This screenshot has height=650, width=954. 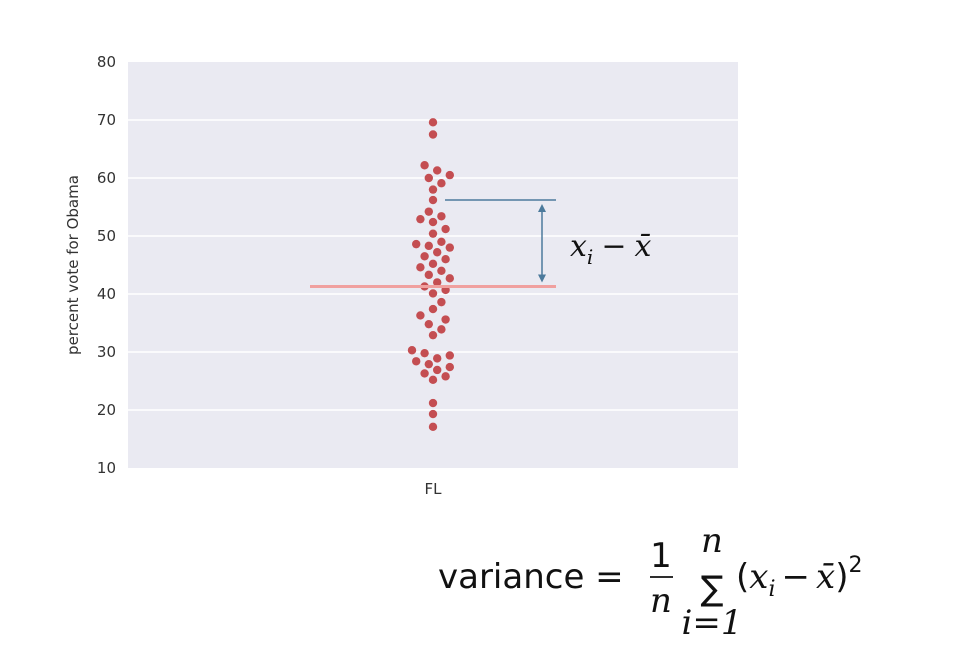 What do you see at coordinates (825, 577) in the screenshot?
I see `formula-xbar: x̄` at bounding box center [825, 577].